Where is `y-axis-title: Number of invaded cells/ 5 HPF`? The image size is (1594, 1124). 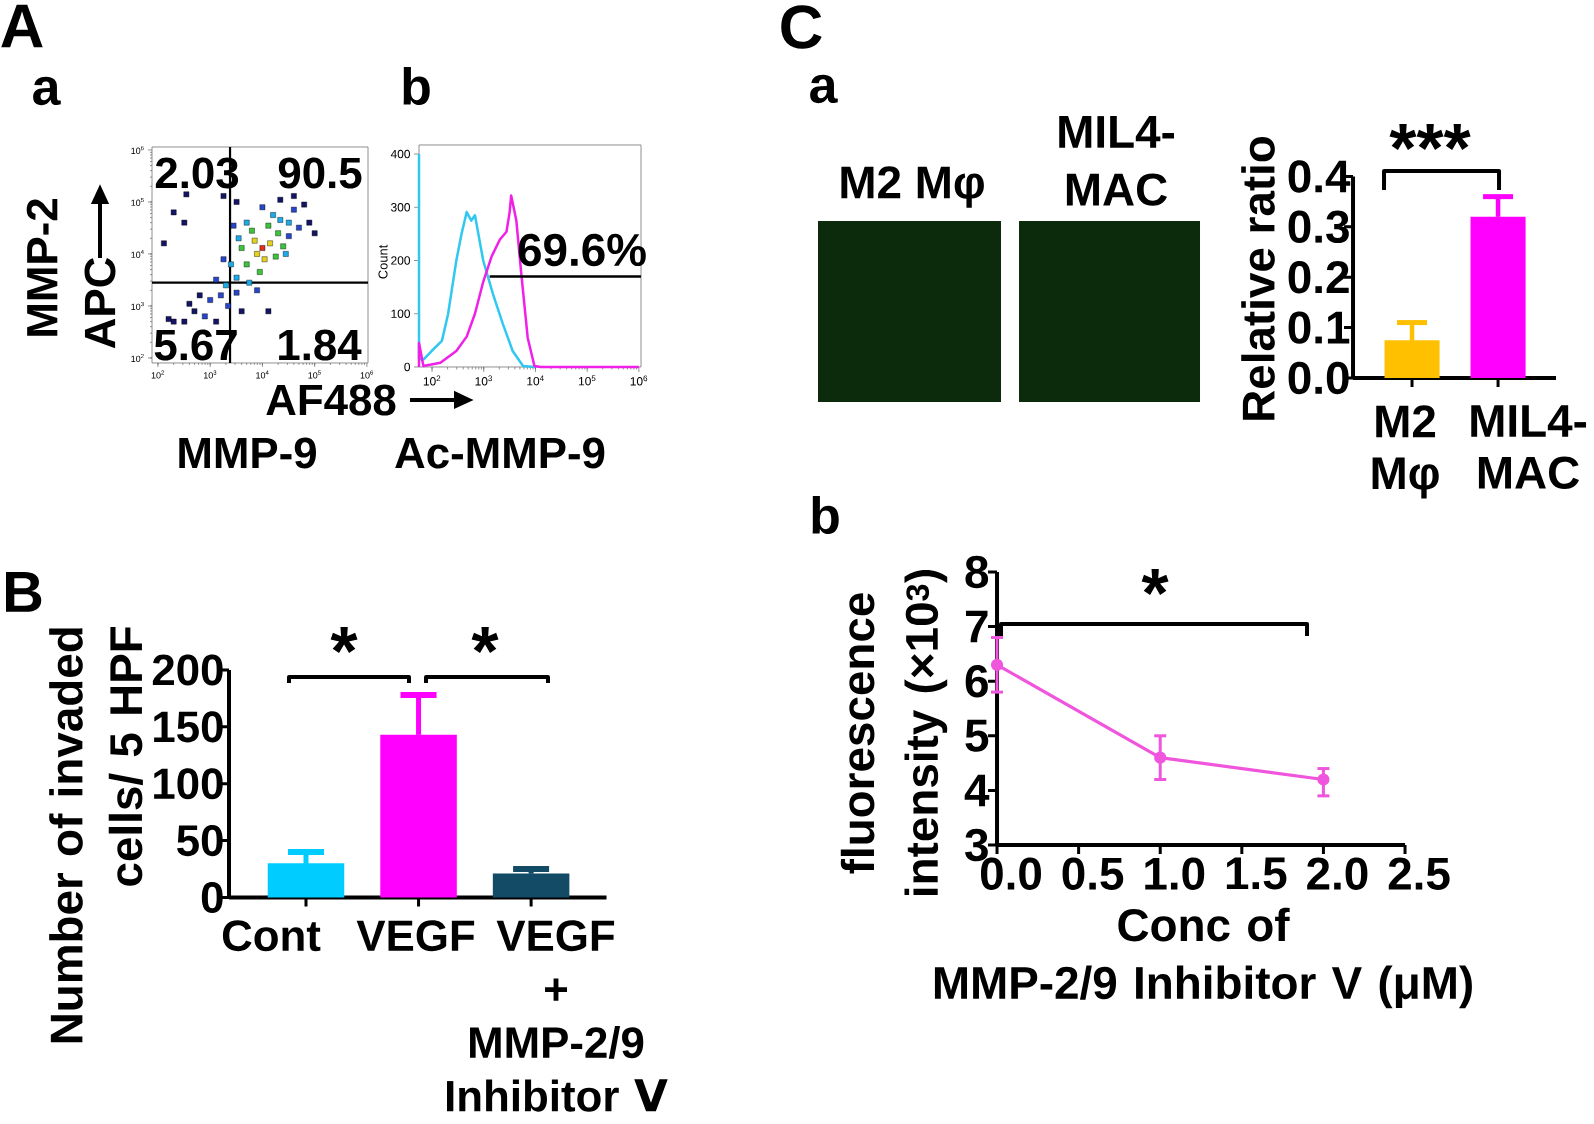 y-axis-title: Number of invaded cells/ 5 HPF is located at coordinates (96, 834).